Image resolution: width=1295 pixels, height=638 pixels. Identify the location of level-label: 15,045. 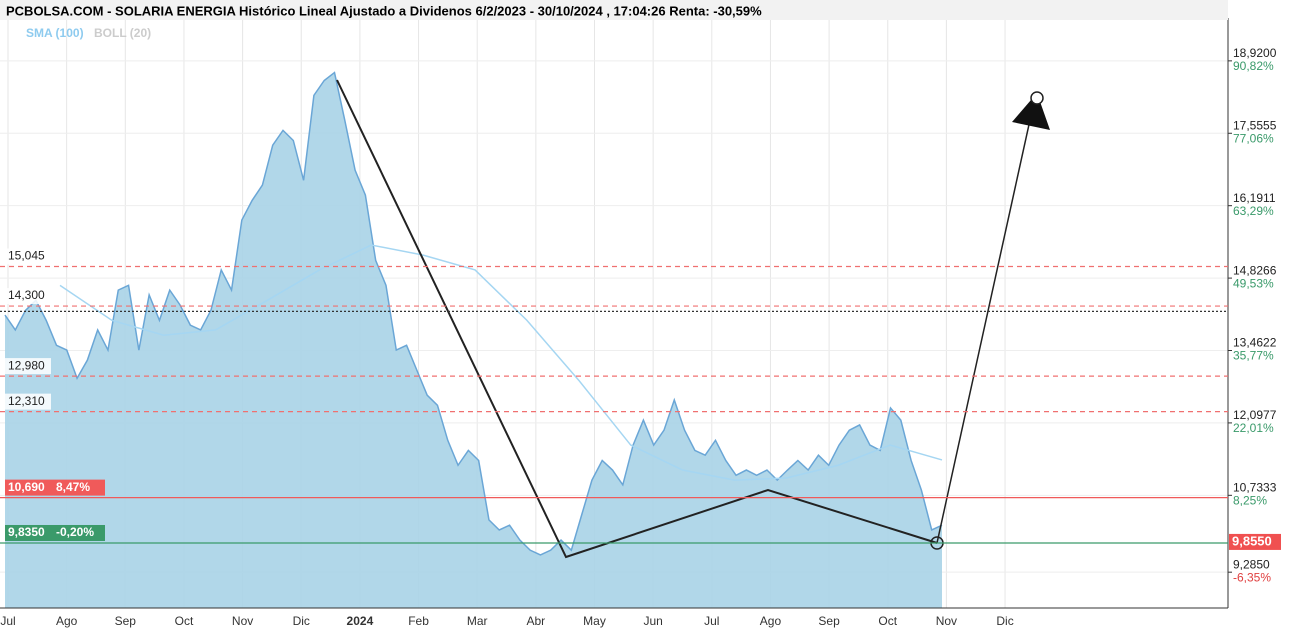
(26, 256).